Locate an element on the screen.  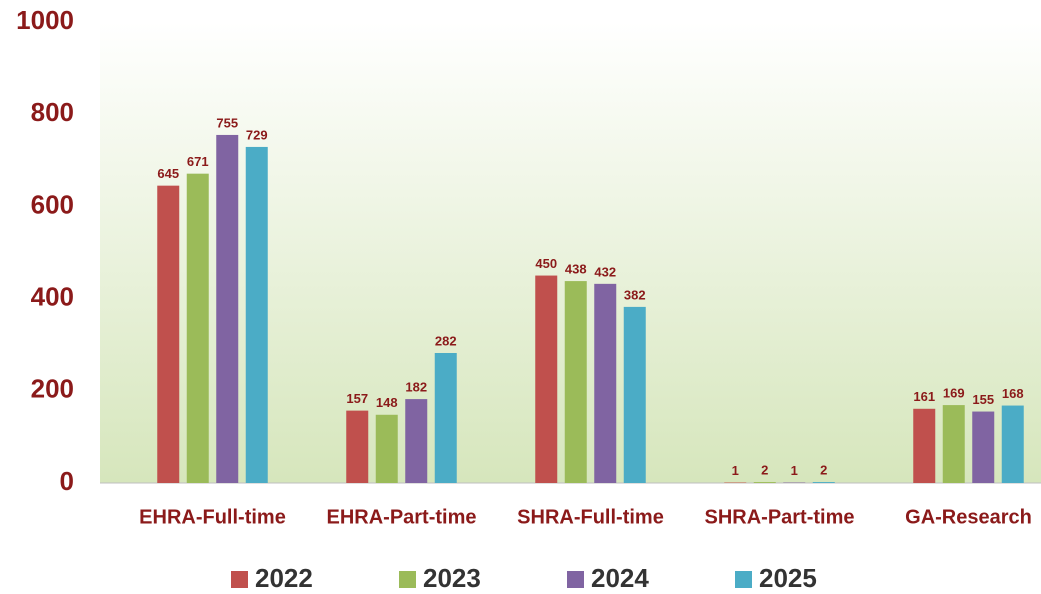
x-tick-label: GA-Research is located at coordinates (968, 517).